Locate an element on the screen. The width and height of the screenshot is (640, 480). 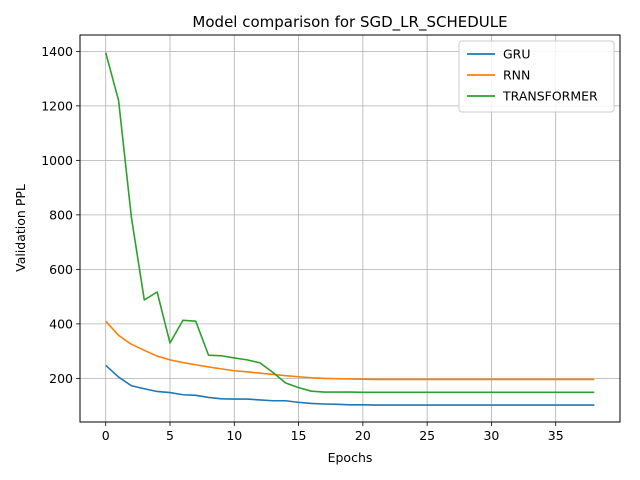
y-tick-label: 1000 is located at coordinates (57, 160).